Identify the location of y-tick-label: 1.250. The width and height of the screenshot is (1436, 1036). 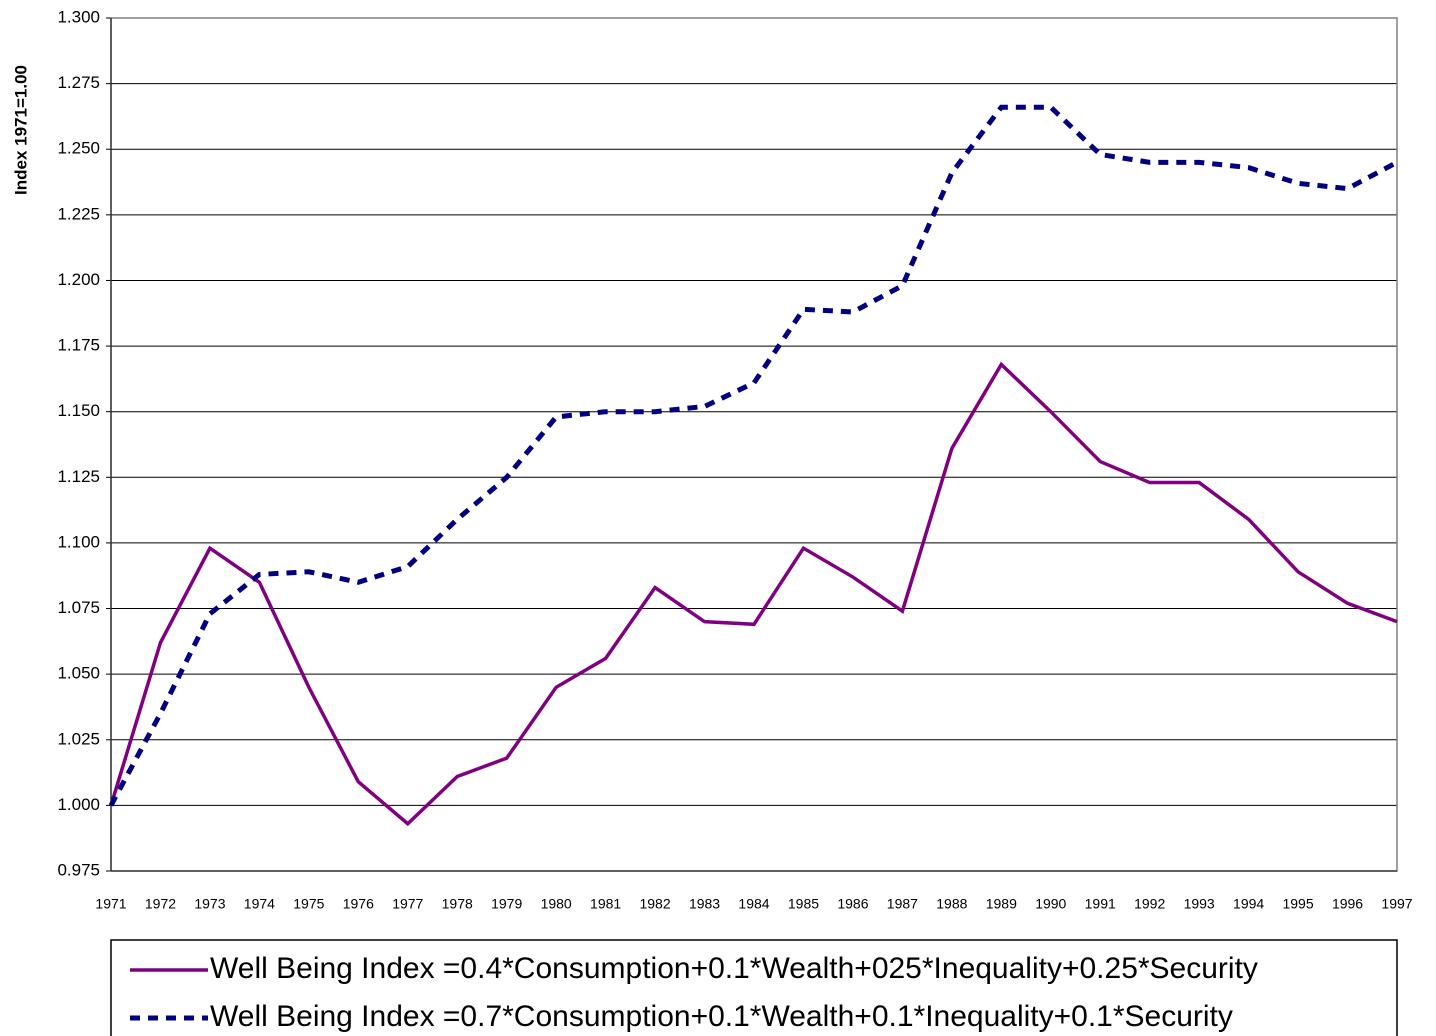
(78, 148).